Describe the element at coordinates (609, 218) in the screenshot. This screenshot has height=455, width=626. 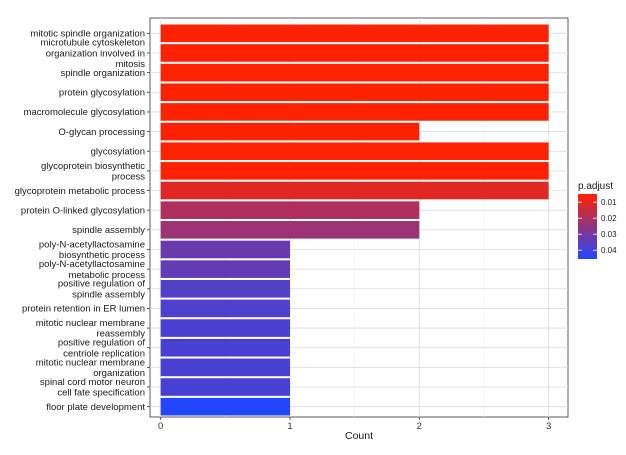
I see `legend-tick-label: 0.02` at that location.